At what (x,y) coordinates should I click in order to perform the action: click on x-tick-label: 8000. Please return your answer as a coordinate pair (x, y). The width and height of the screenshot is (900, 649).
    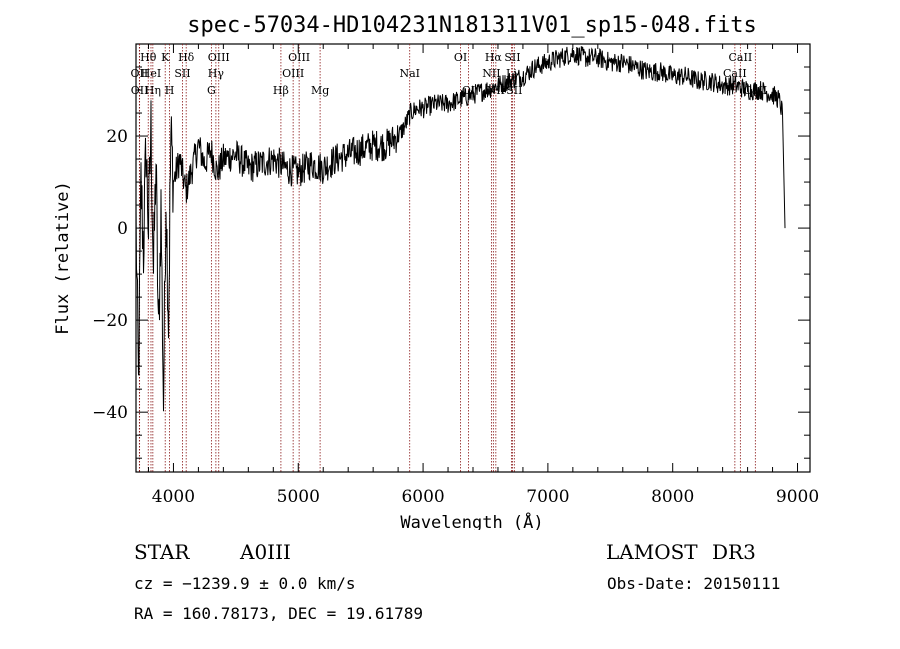
    Looking at the image, I should click on (672, 497).